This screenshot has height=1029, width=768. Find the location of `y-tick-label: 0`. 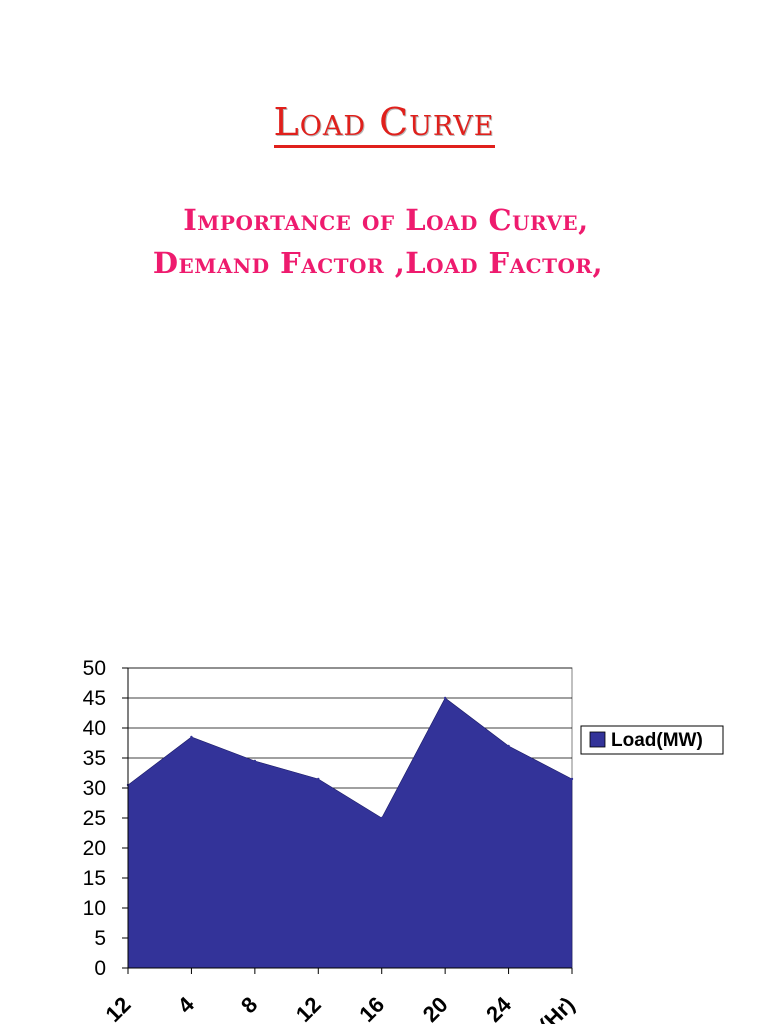

y-tick-label: 0 is located at coordinates (100, 968).